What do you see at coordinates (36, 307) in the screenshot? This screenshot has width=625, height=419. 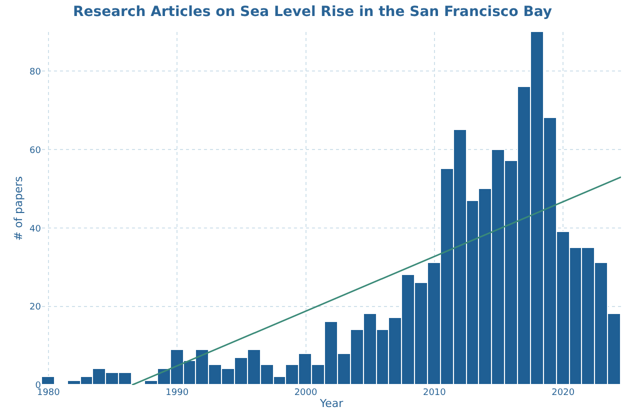 I see `y-tick-label: 20` at bounding box center [36, 307].